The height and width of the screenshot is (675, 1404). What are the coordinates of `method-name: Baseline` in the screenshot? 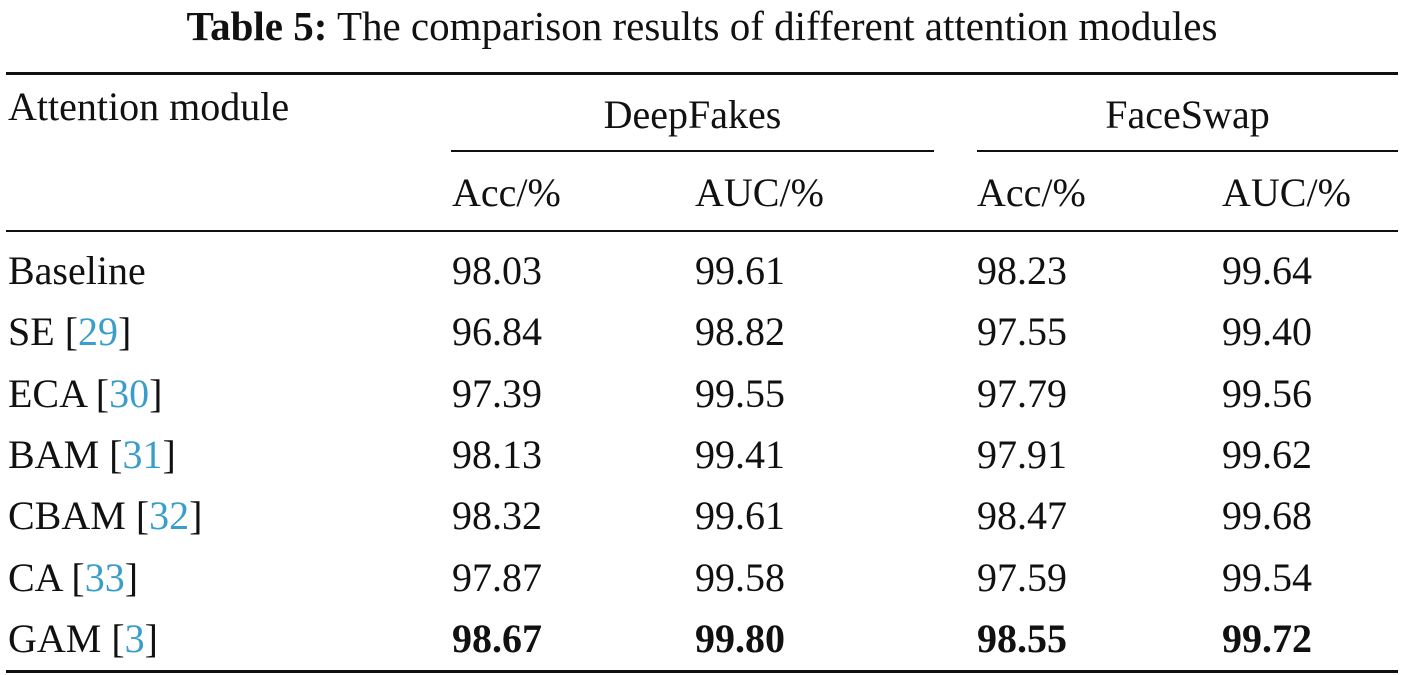 It's located at (77, 270).